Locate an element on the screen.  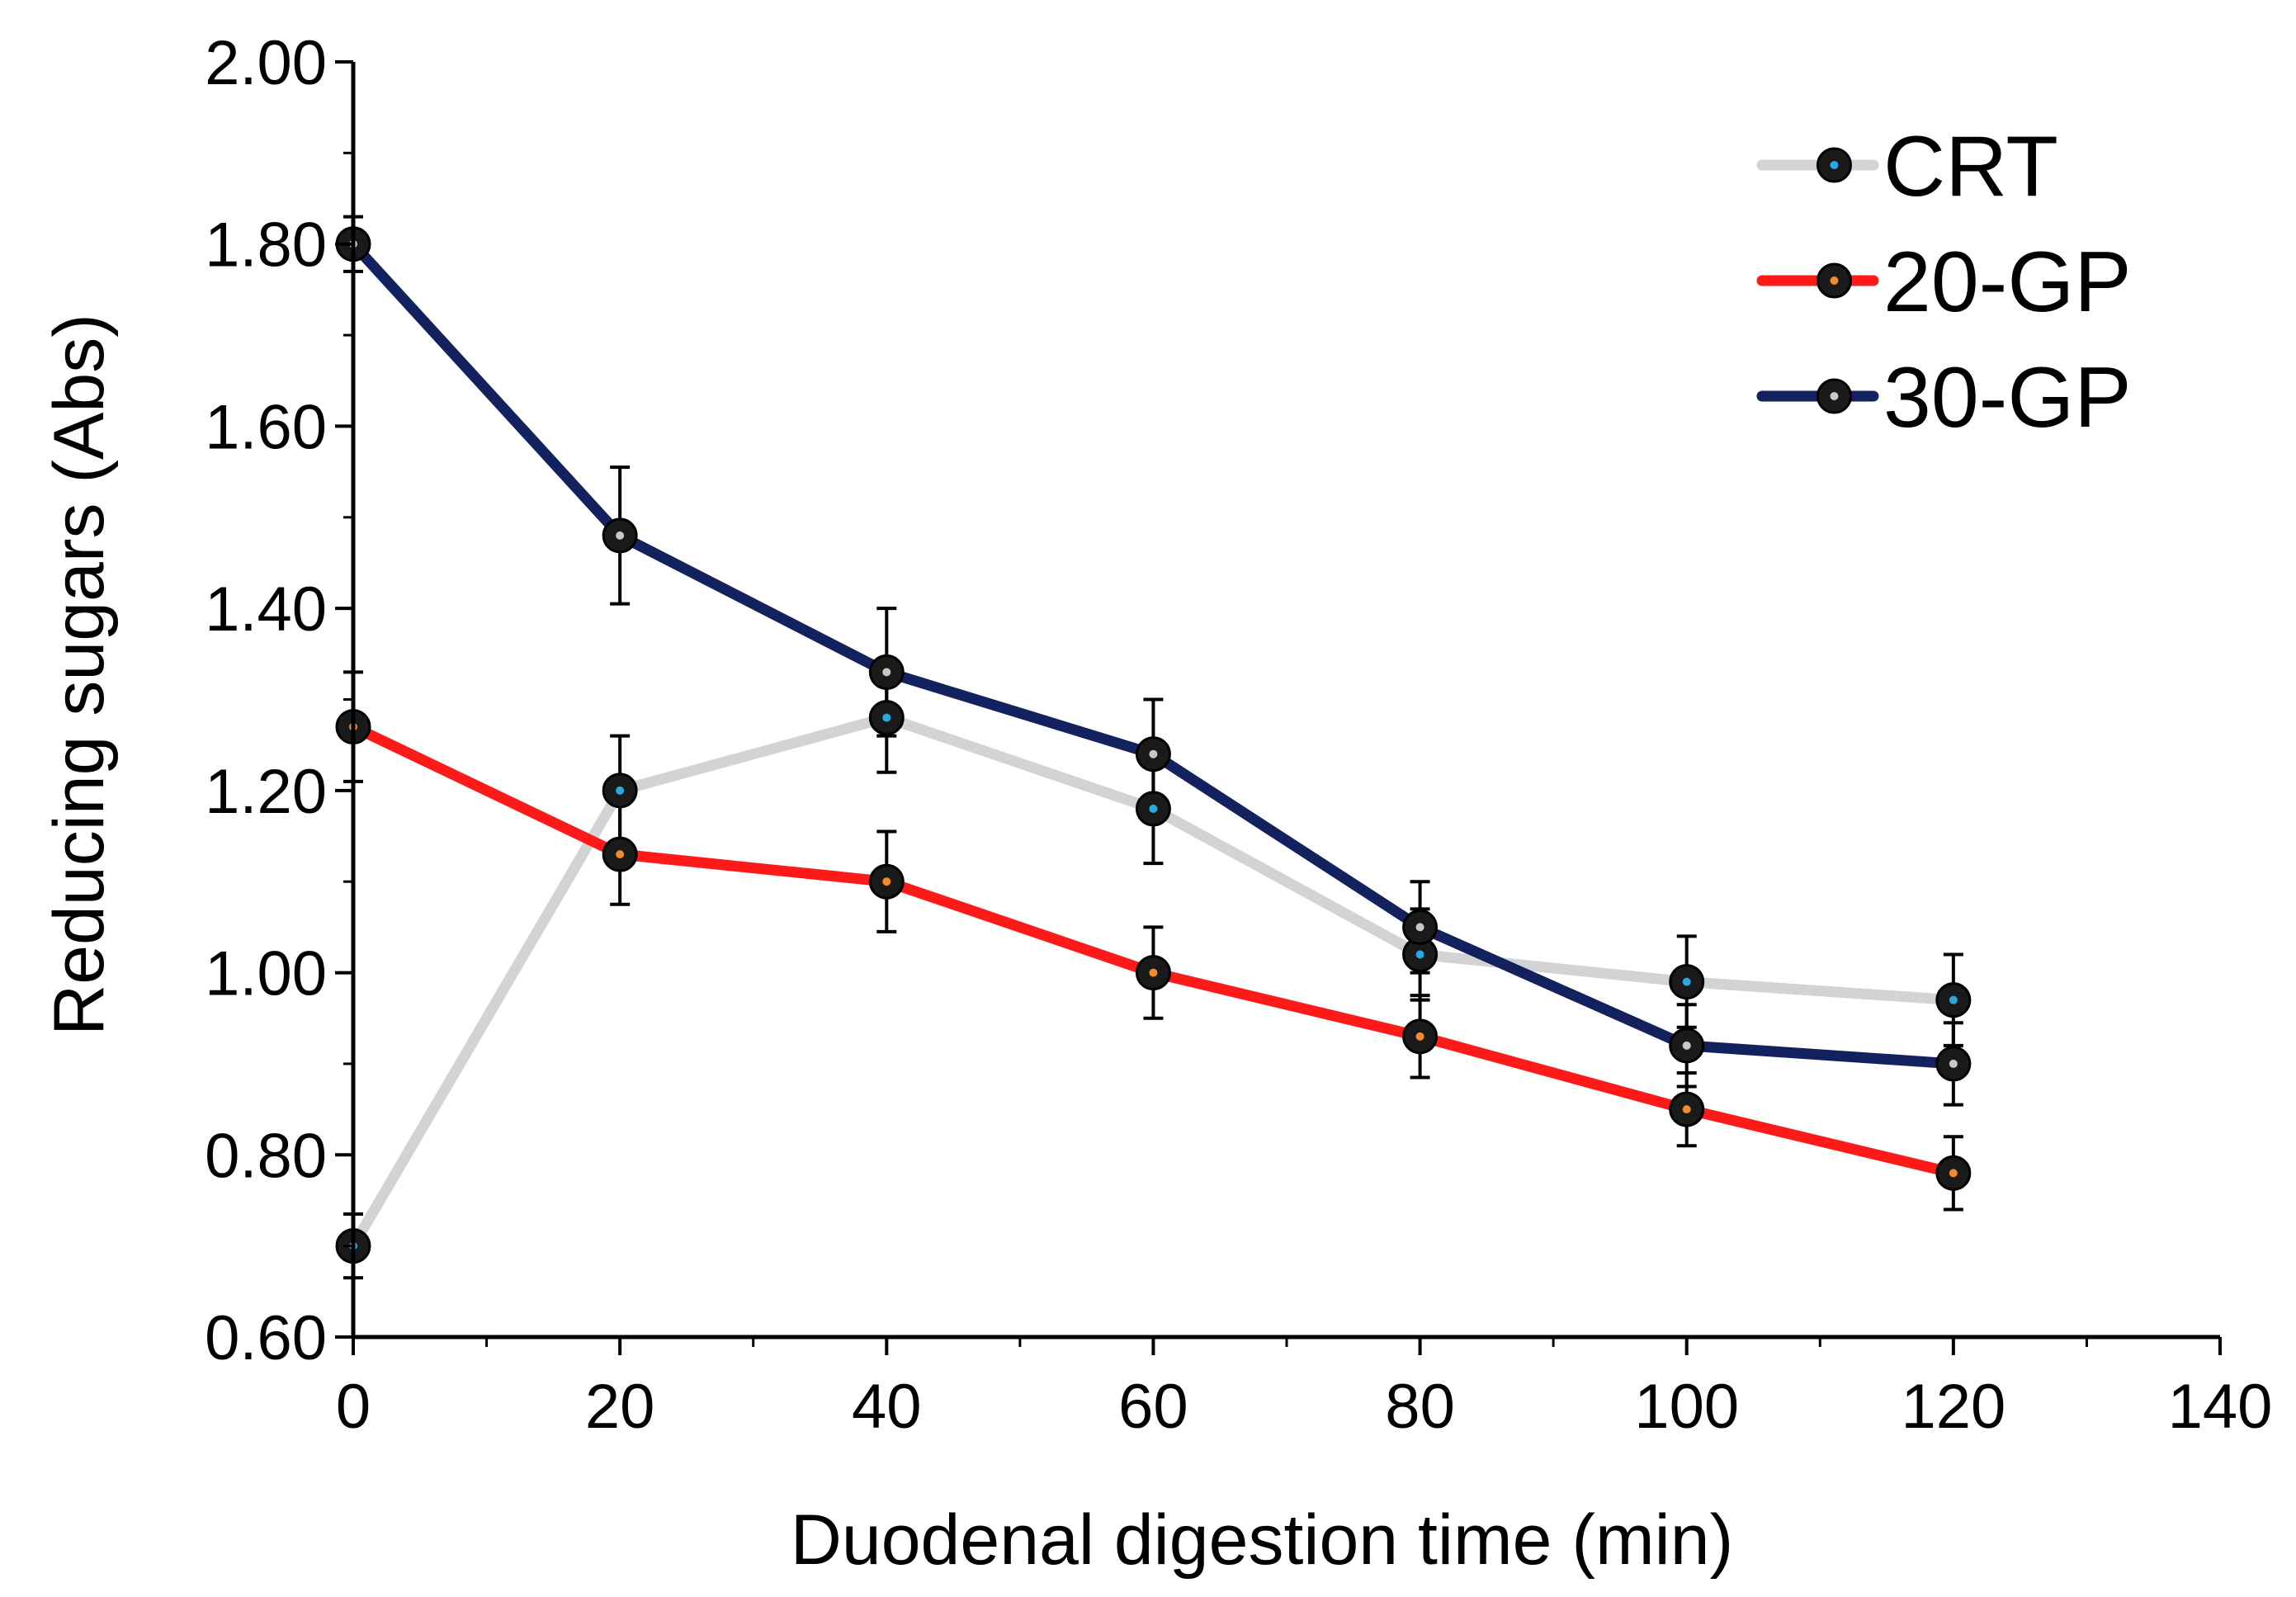
legend-label-30-gp: 30-GP is located at coordinates (2008, 398).